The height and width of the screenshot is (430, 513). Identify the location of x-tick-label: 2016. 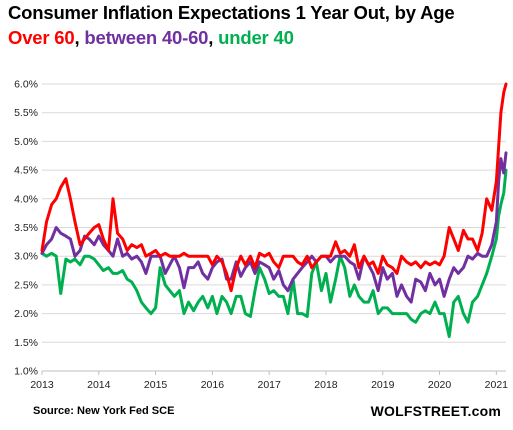
(213, 385).